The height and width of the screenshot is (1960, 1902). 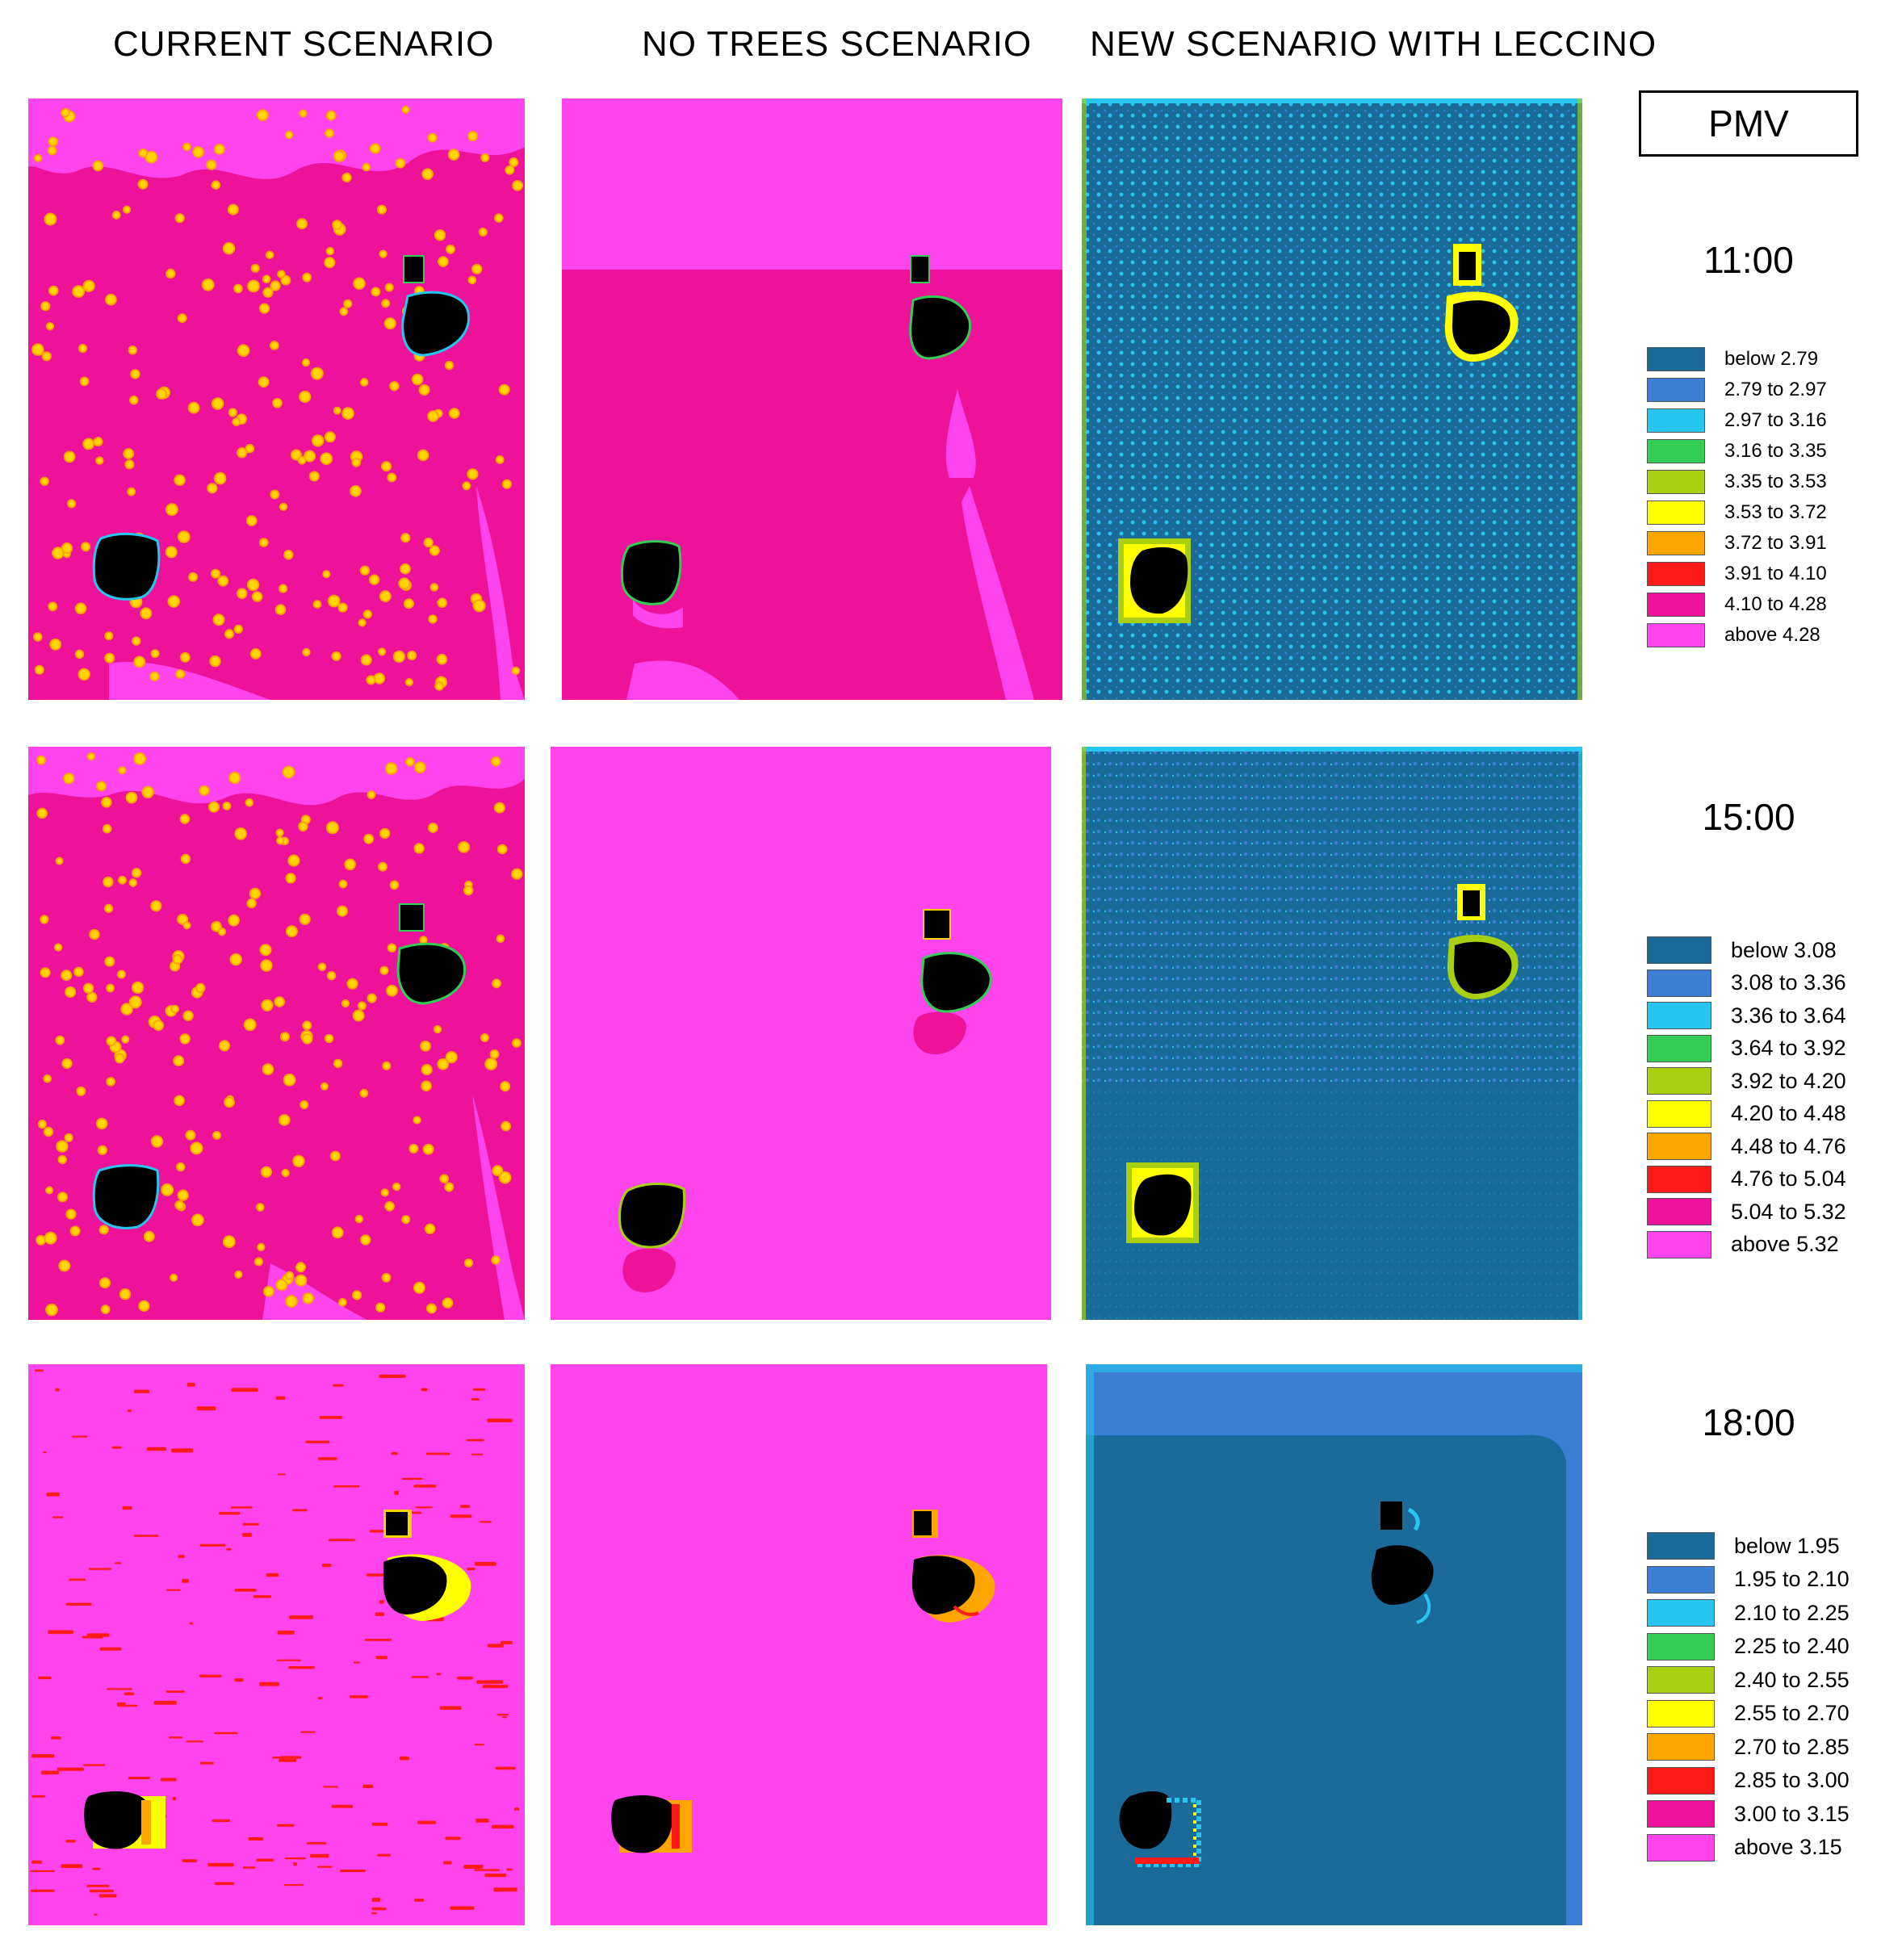 I want to click on legend-entry: below 1.95, so click(x=1749, y=1546).